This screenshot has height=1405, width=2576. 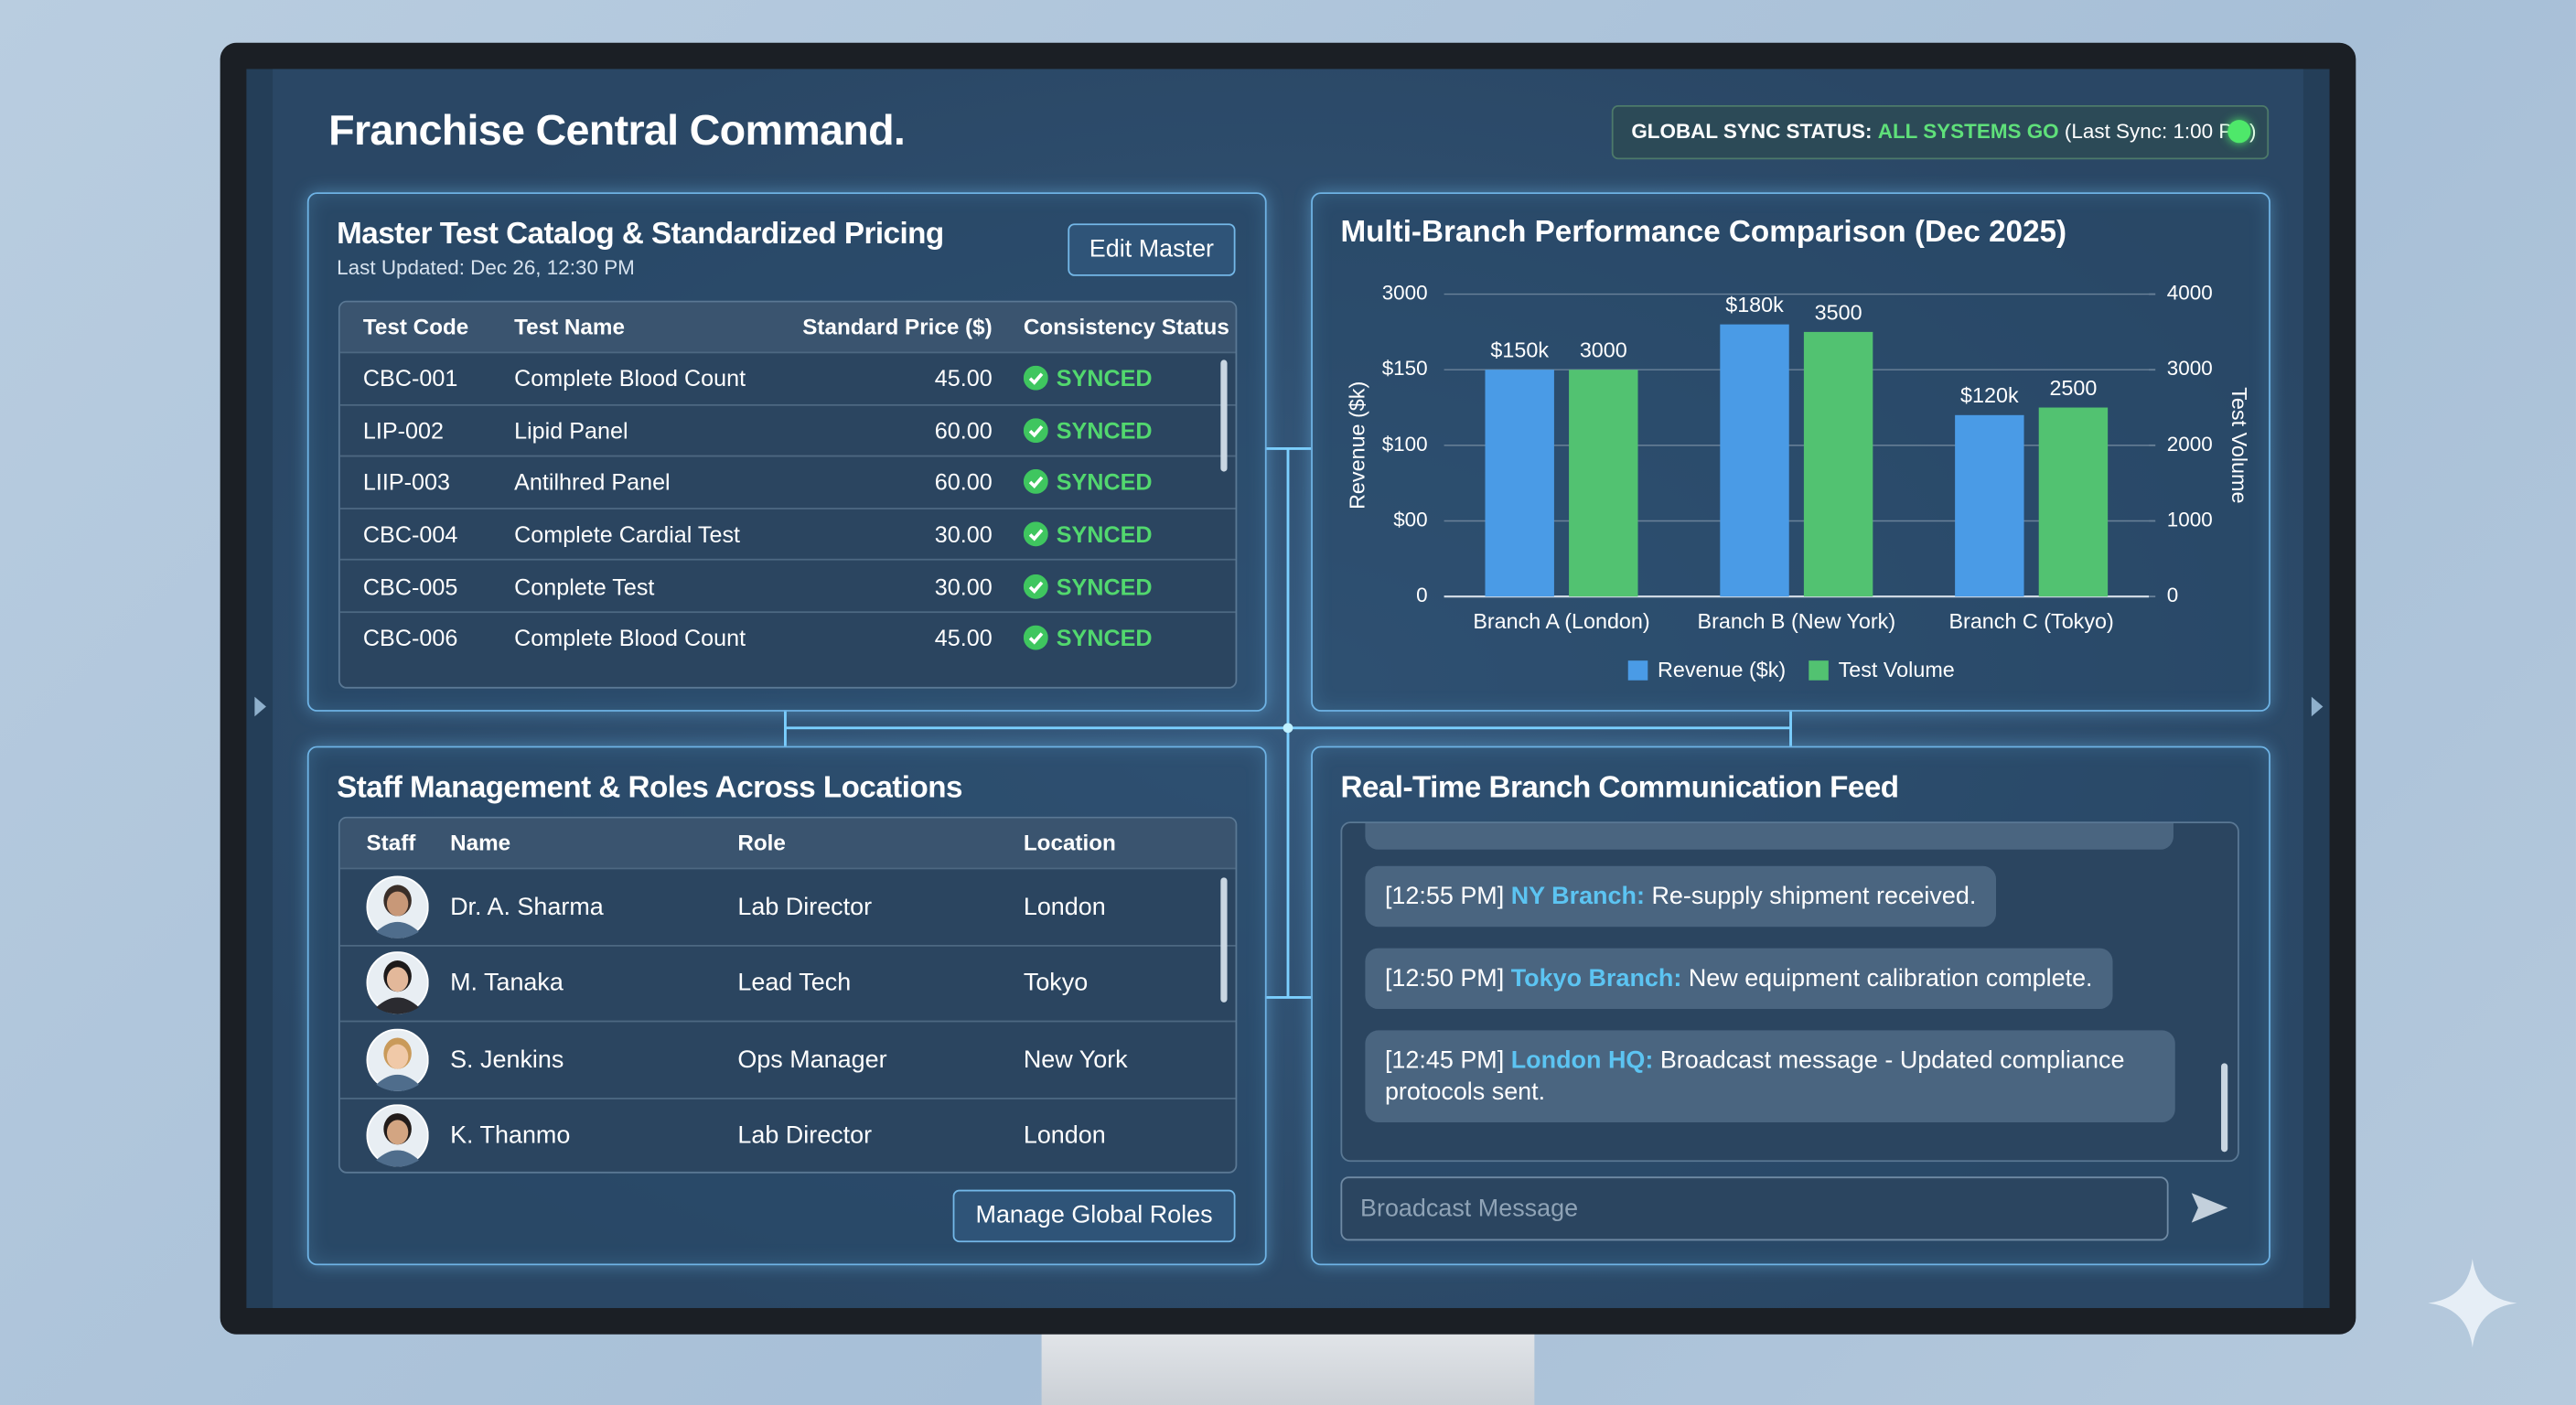 I want to click on send-icon, so click(x=2209, y=1208).